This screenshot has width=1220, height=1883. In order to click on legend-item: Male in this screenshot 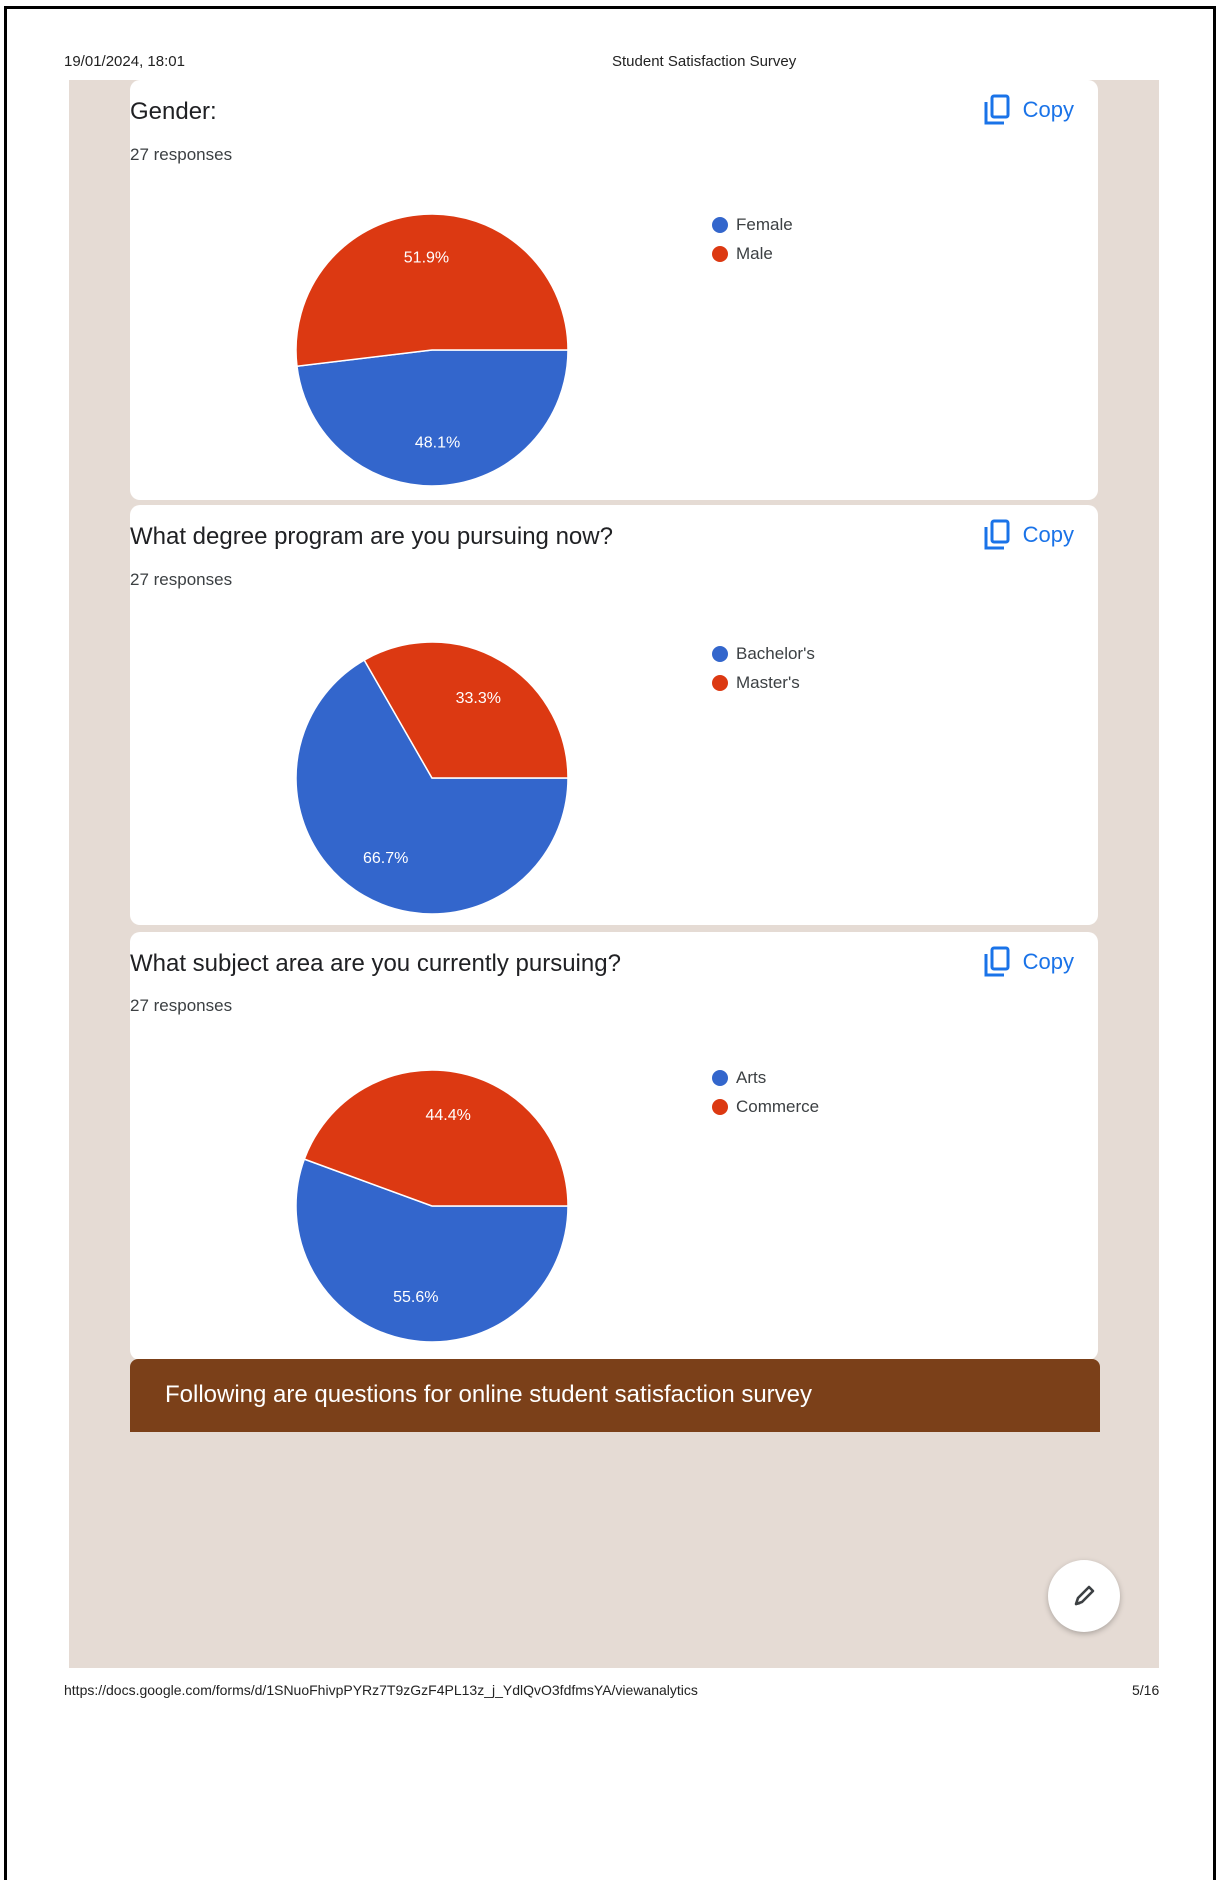, I will do `click(752, 253)`.